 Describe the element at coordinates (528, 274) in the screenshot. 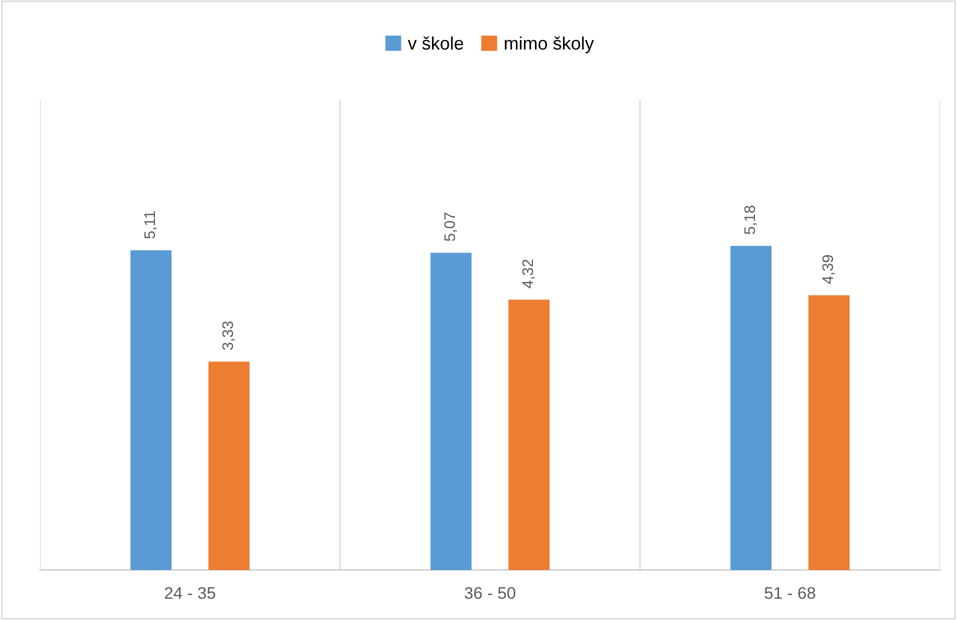

I see `data-label: 4,32` at that location.